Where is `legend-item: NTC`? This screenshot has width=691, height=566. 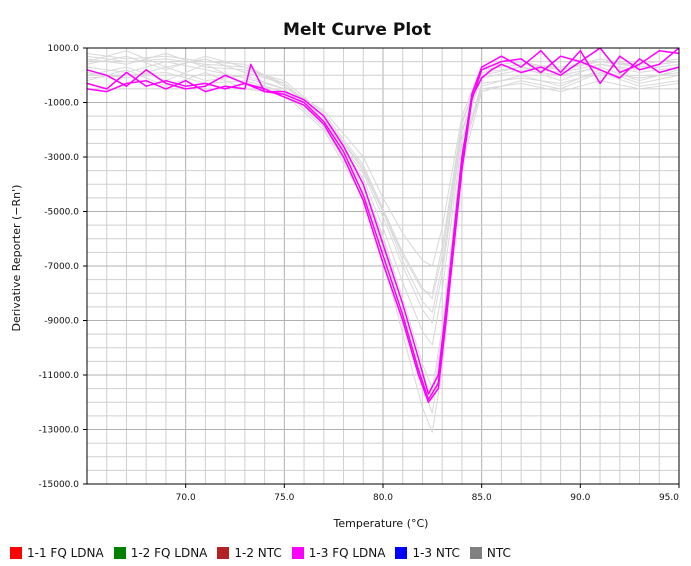 legend-item: NTC is located at coordinates (490, 553).